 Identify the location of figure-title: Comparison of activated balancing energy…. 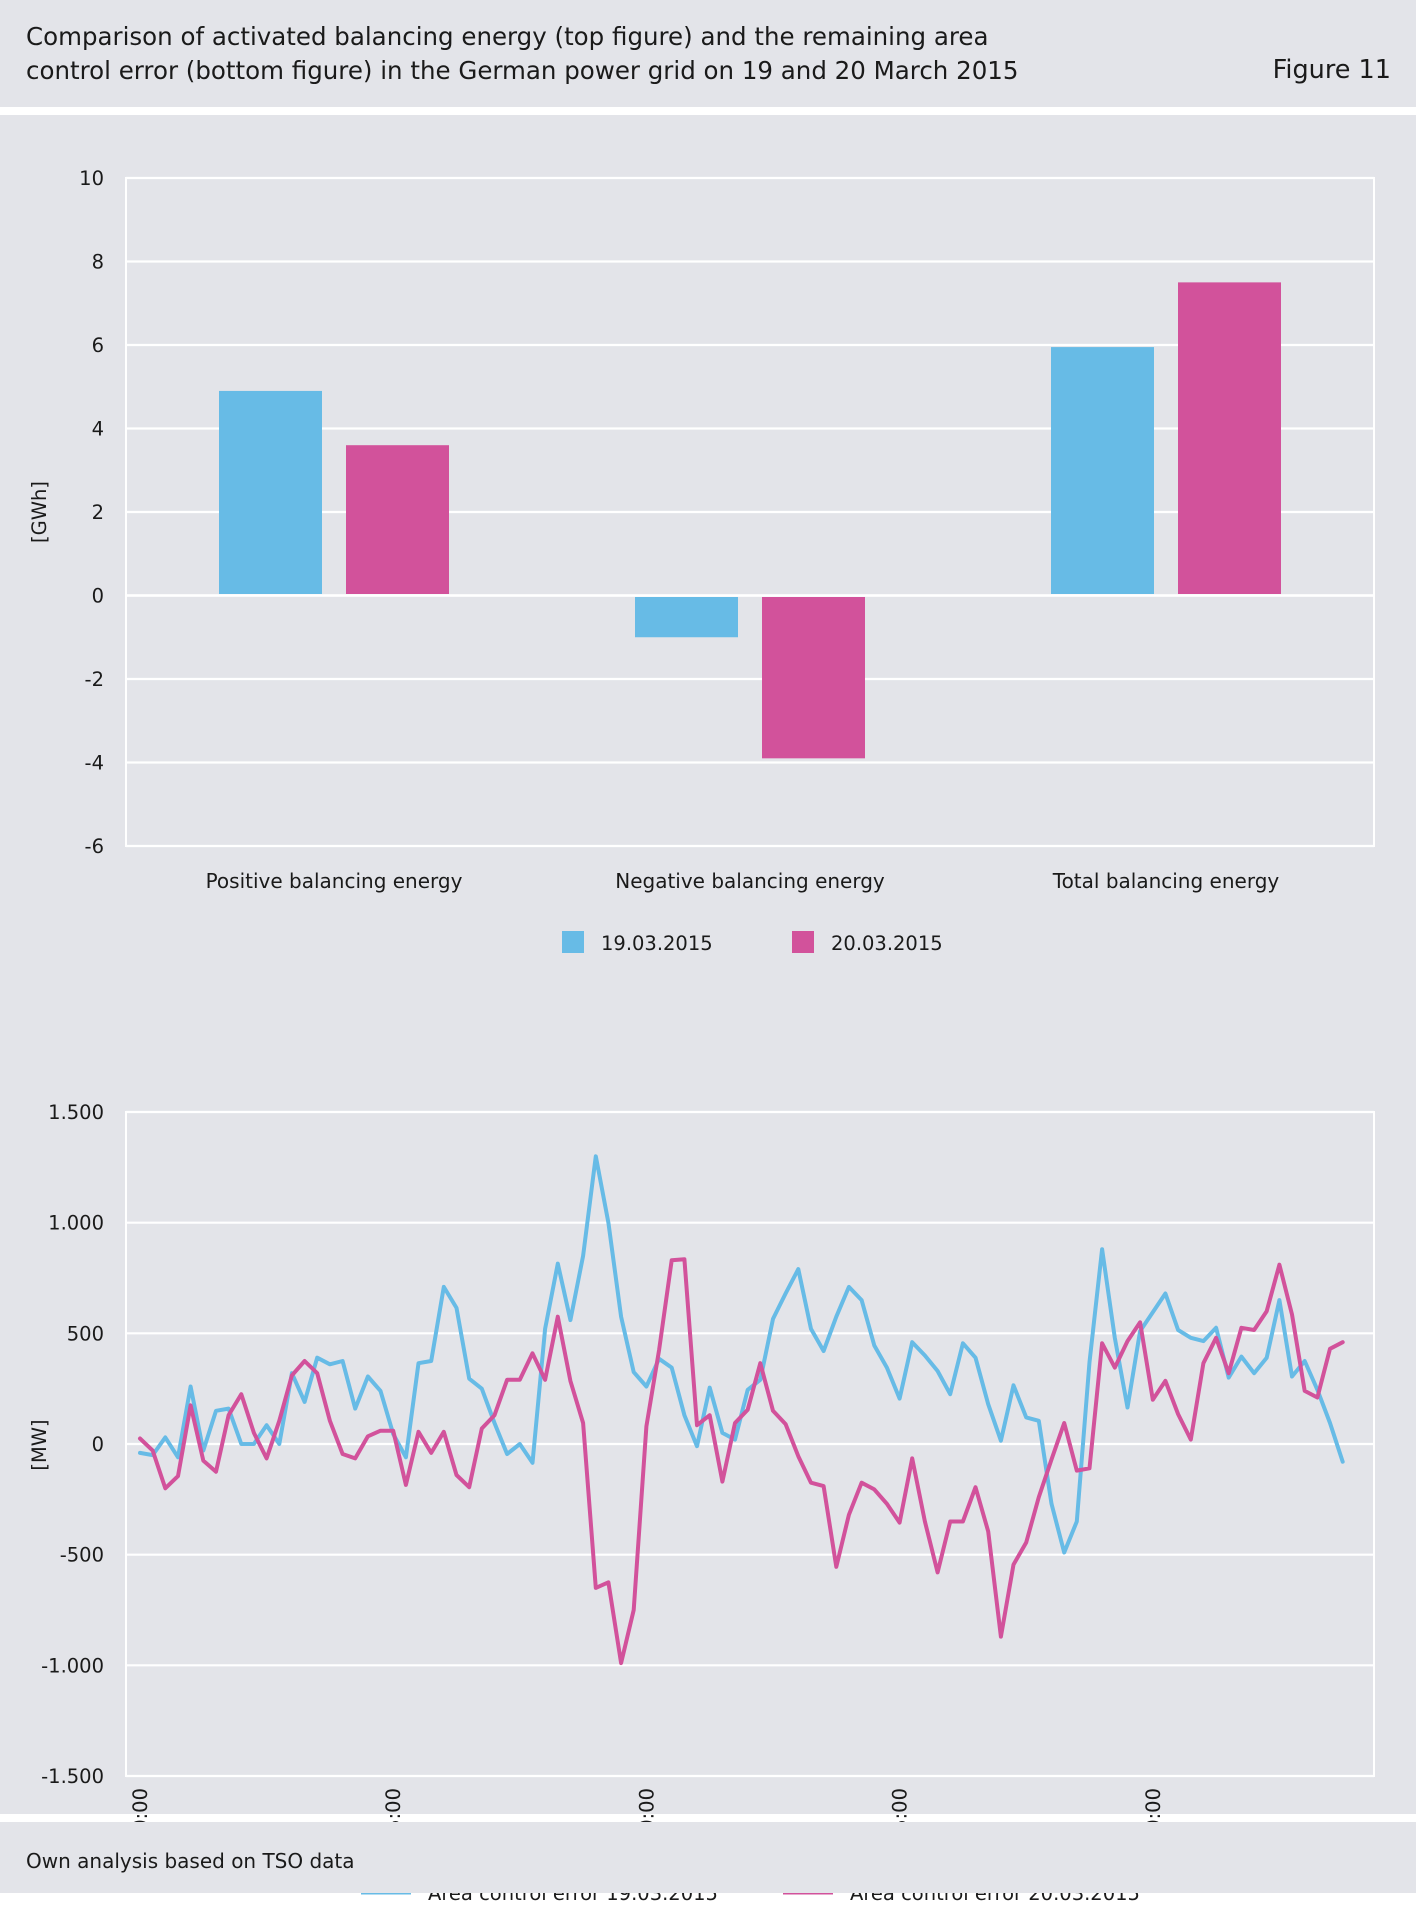
(601, 54).